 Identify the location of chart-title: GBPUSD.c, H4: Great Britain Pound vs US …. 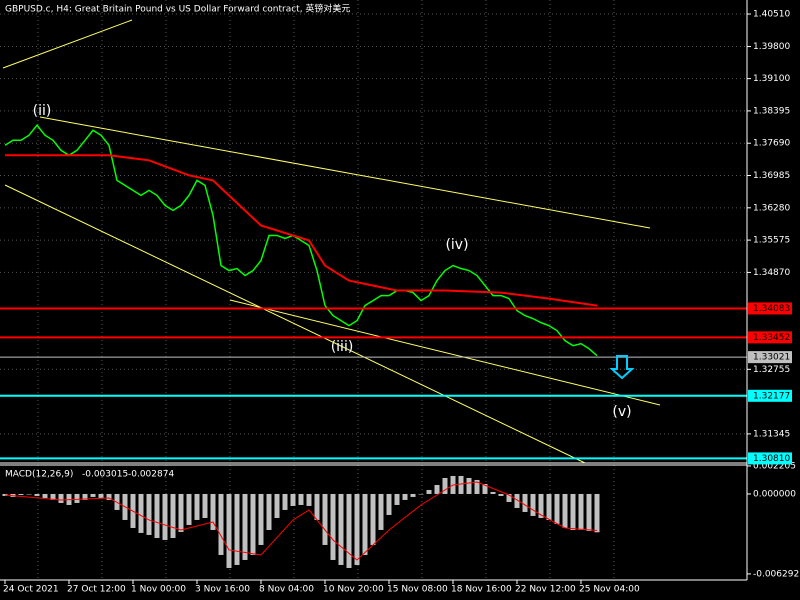
(177, 9).